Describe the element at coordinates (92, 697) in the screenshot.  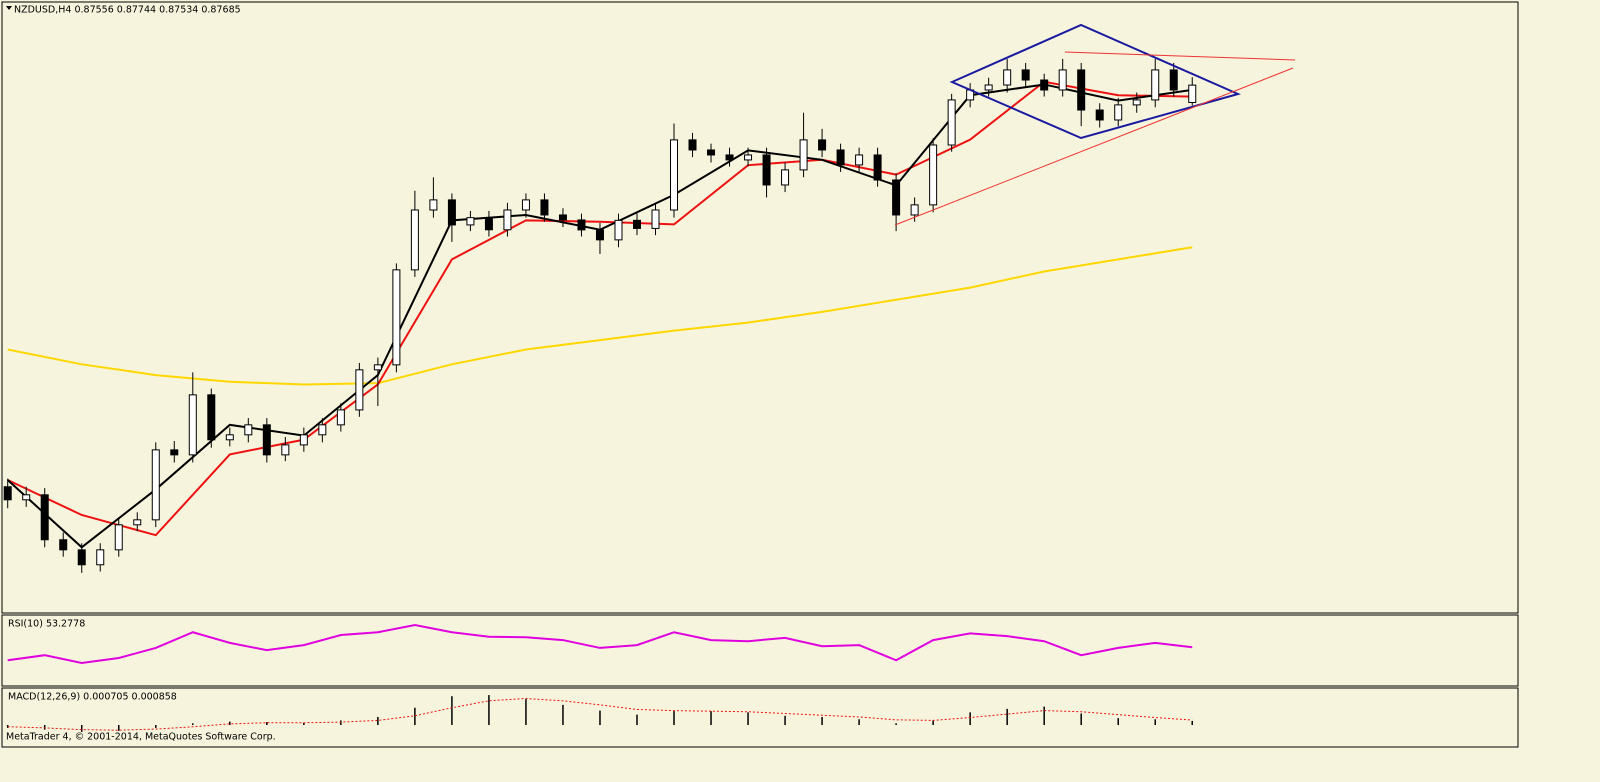
I see `indicator-title: MACD(12,26,9) 0.000705 0.000858` at that location.